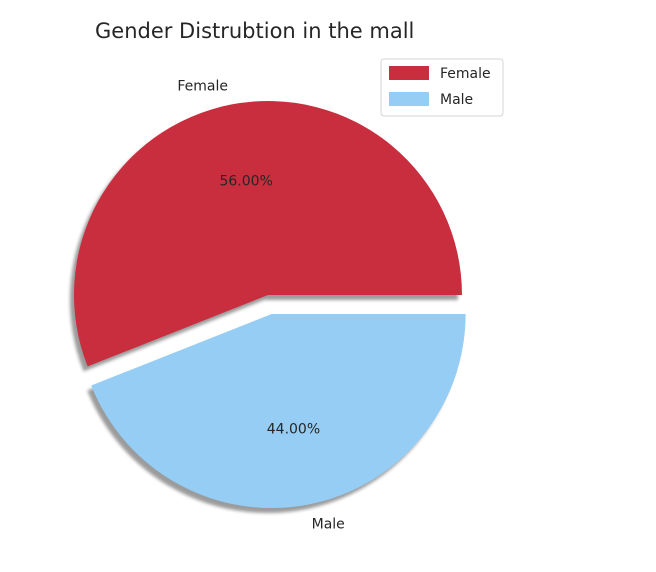 This screenshot has width=656, height=572. What do you see at coordinates (442, 87) in the screenshot?
I see `legend: Female Male` at bounding box center [442, 87].